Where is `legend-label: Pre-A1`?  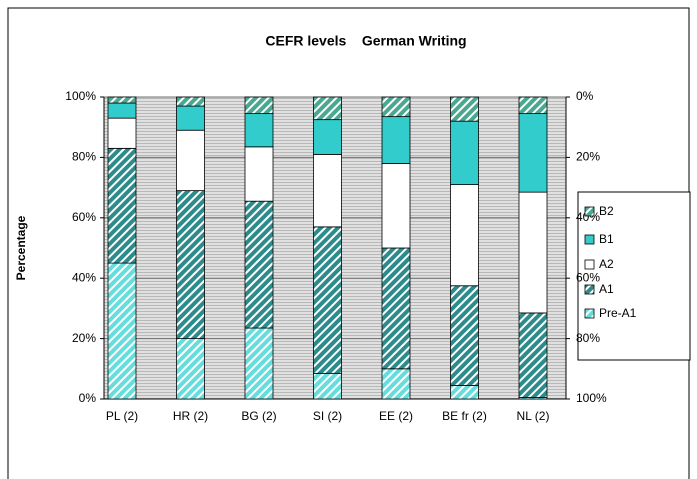 legend-label: Pre-A1 is located at coordinates (618, 313).